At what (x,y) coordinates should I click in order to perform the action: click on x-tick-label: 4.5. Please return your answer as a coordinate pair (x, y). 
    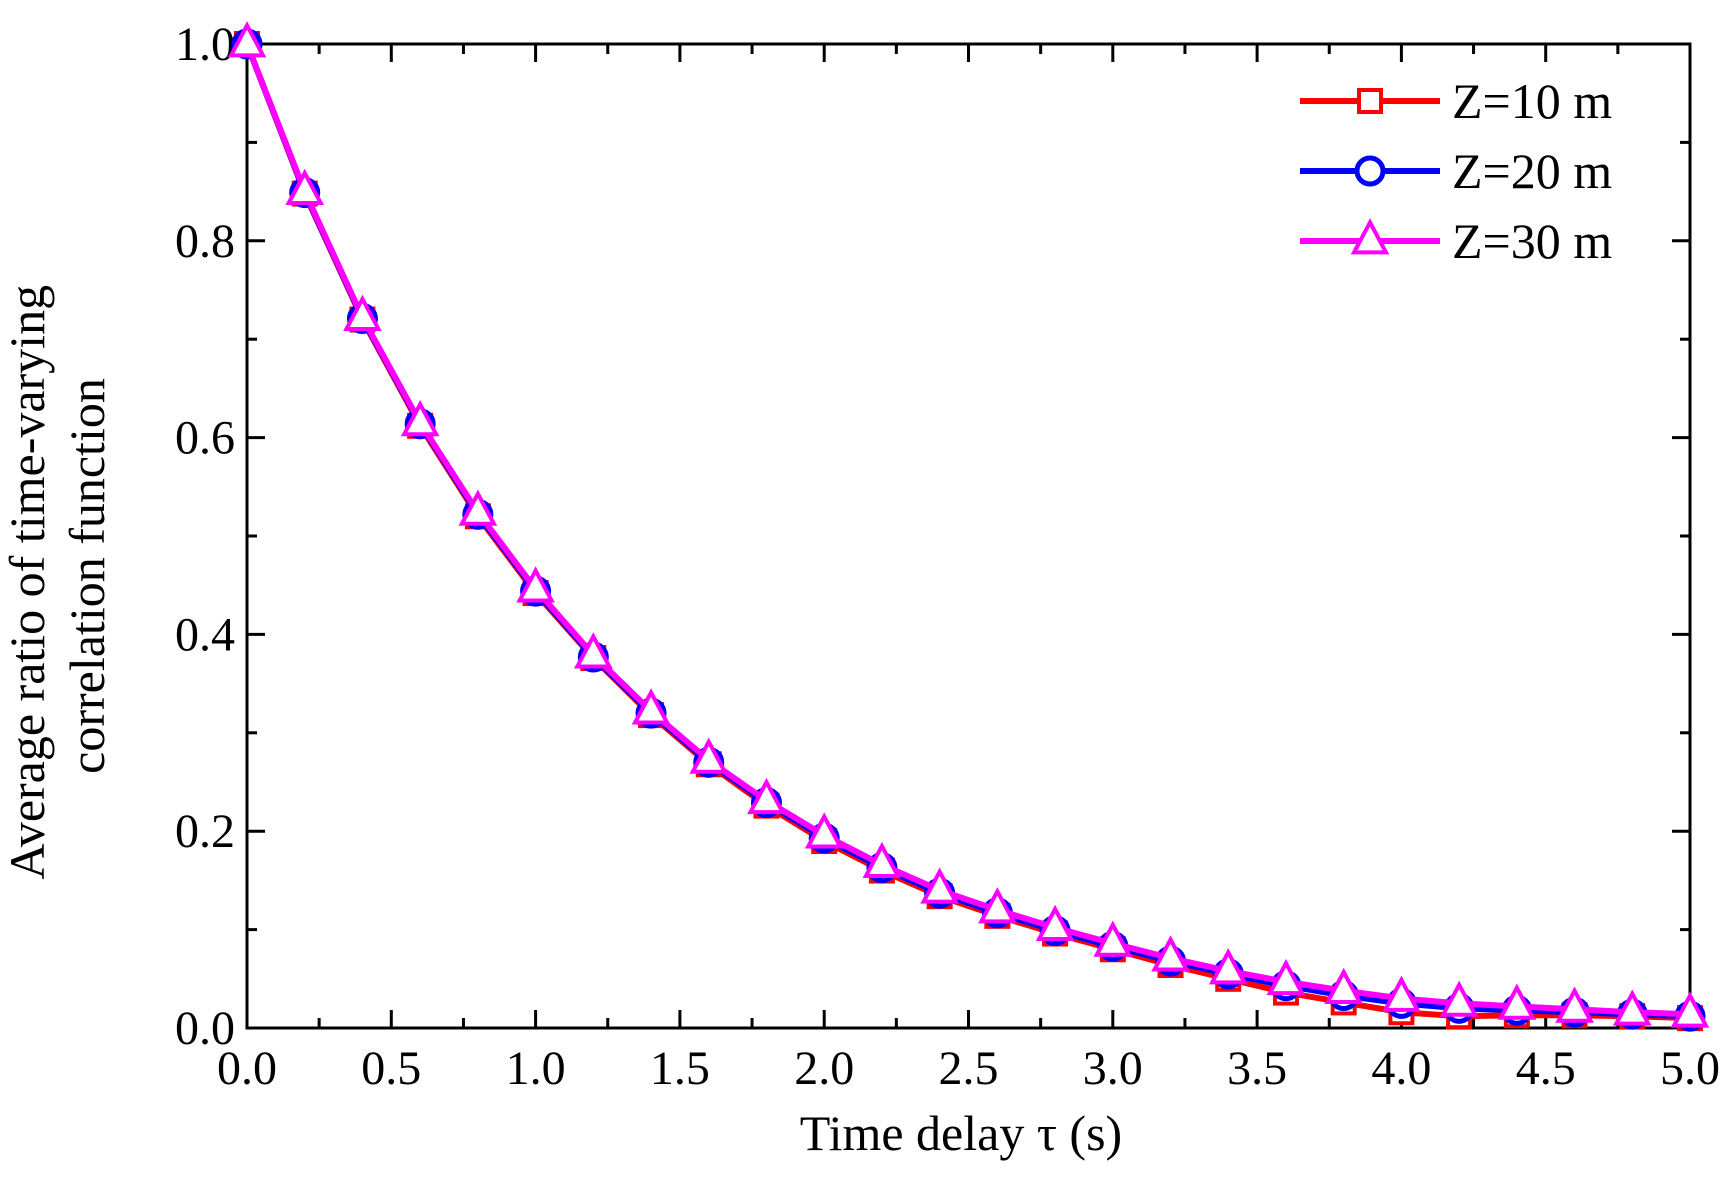
    Looking at the image, I should click on (1546, 1068).